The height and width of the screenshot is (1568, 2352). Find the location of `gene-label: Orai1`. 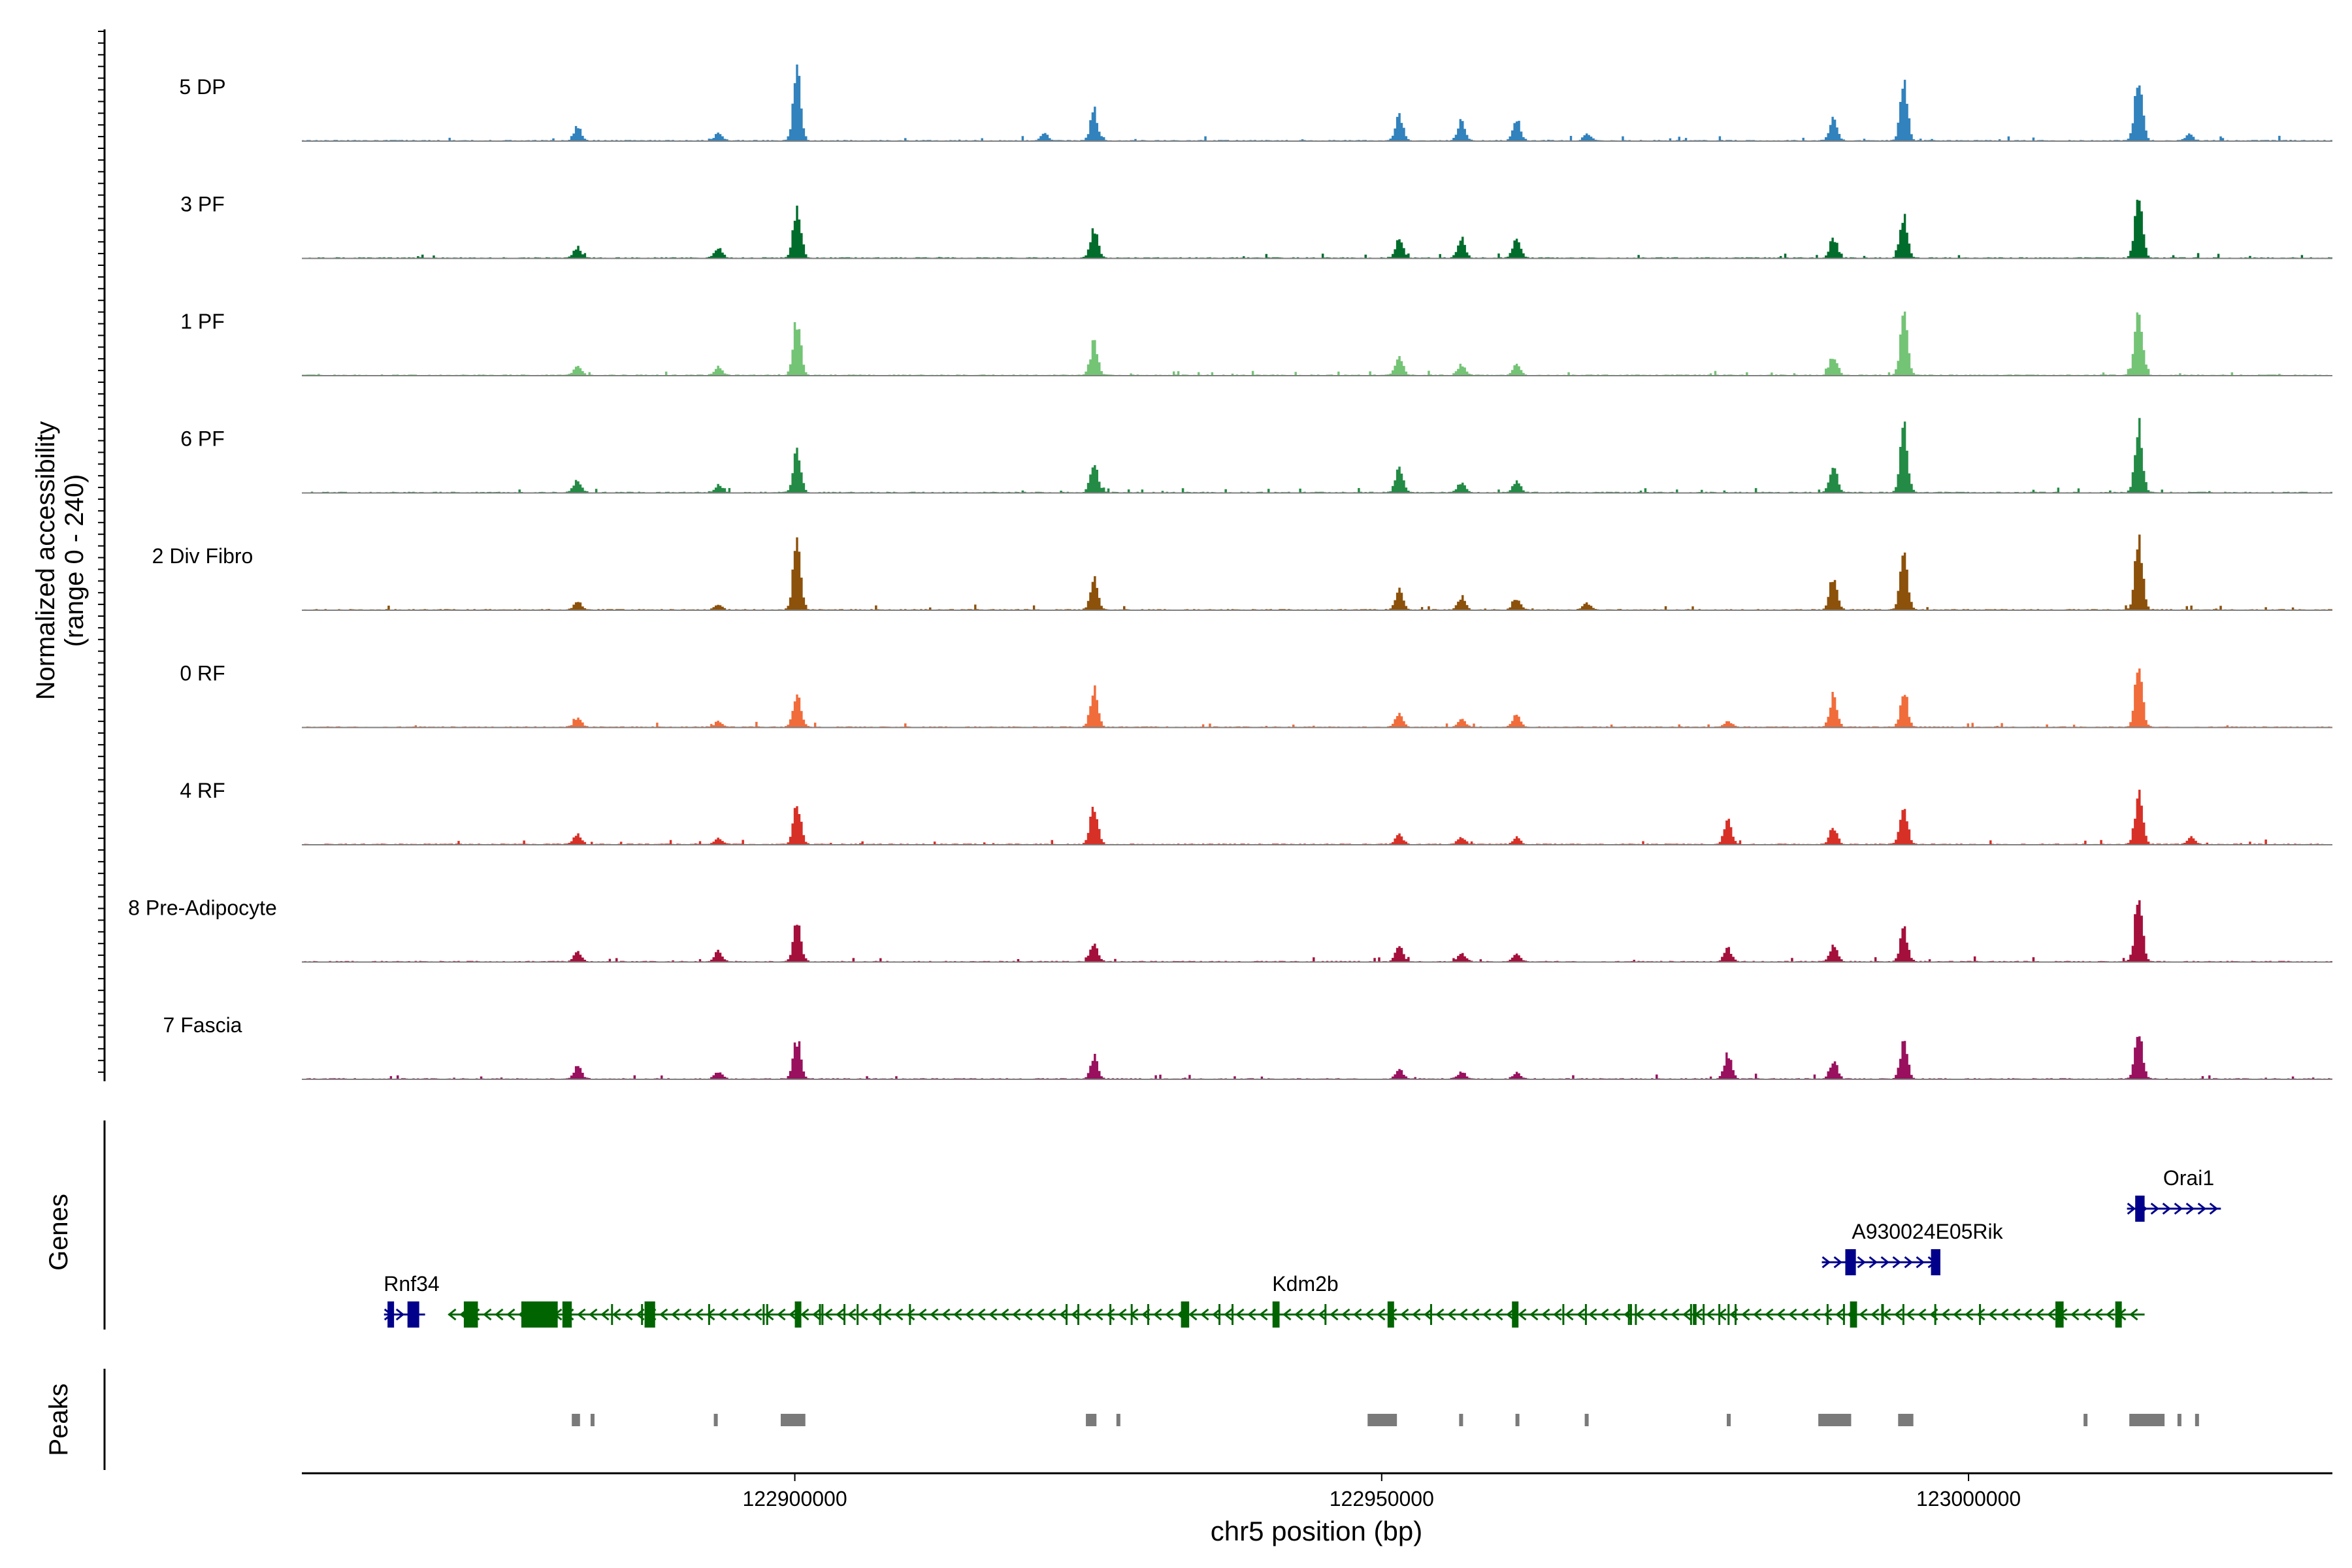

gene-label: Orai1 is located at coordinates (2188, 1178).